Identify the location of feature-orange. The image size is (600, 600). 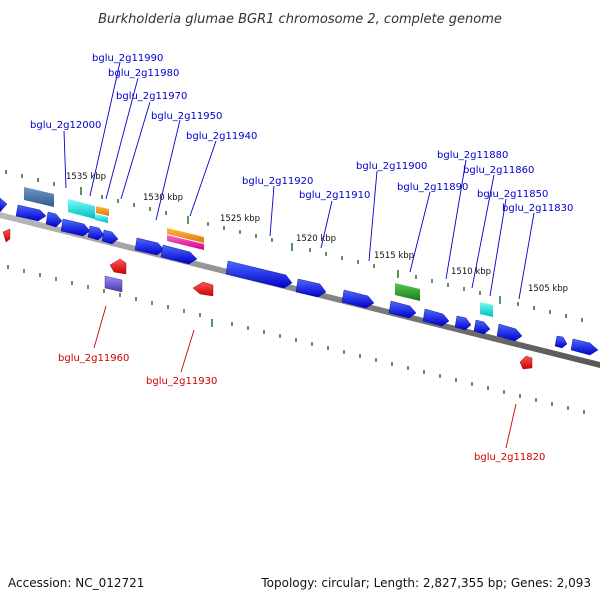
(102, 211).